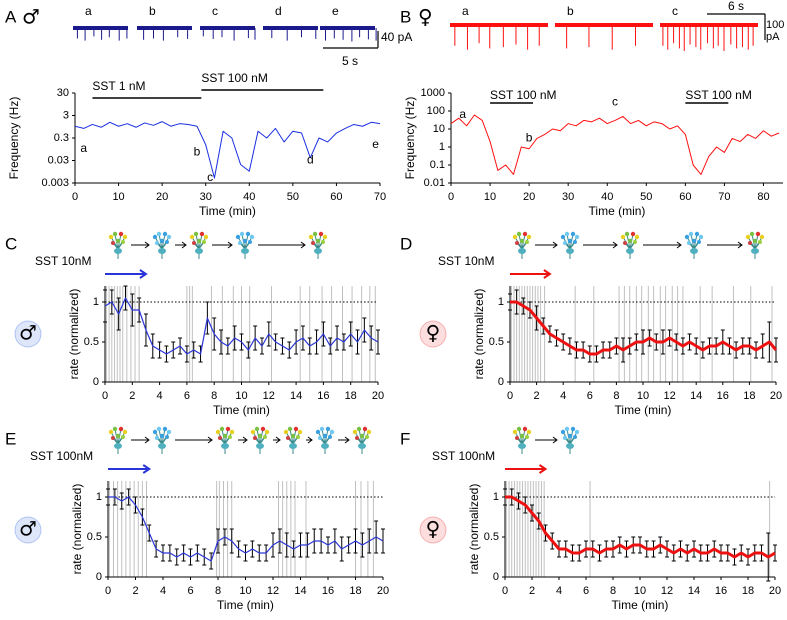 Image resolution: width=787 pixels, height=620 pixels. What do you see at coordinates (433, 333) in the screenshot?
I see `sex-symbol: ♀` at bounding box center [433, 333].